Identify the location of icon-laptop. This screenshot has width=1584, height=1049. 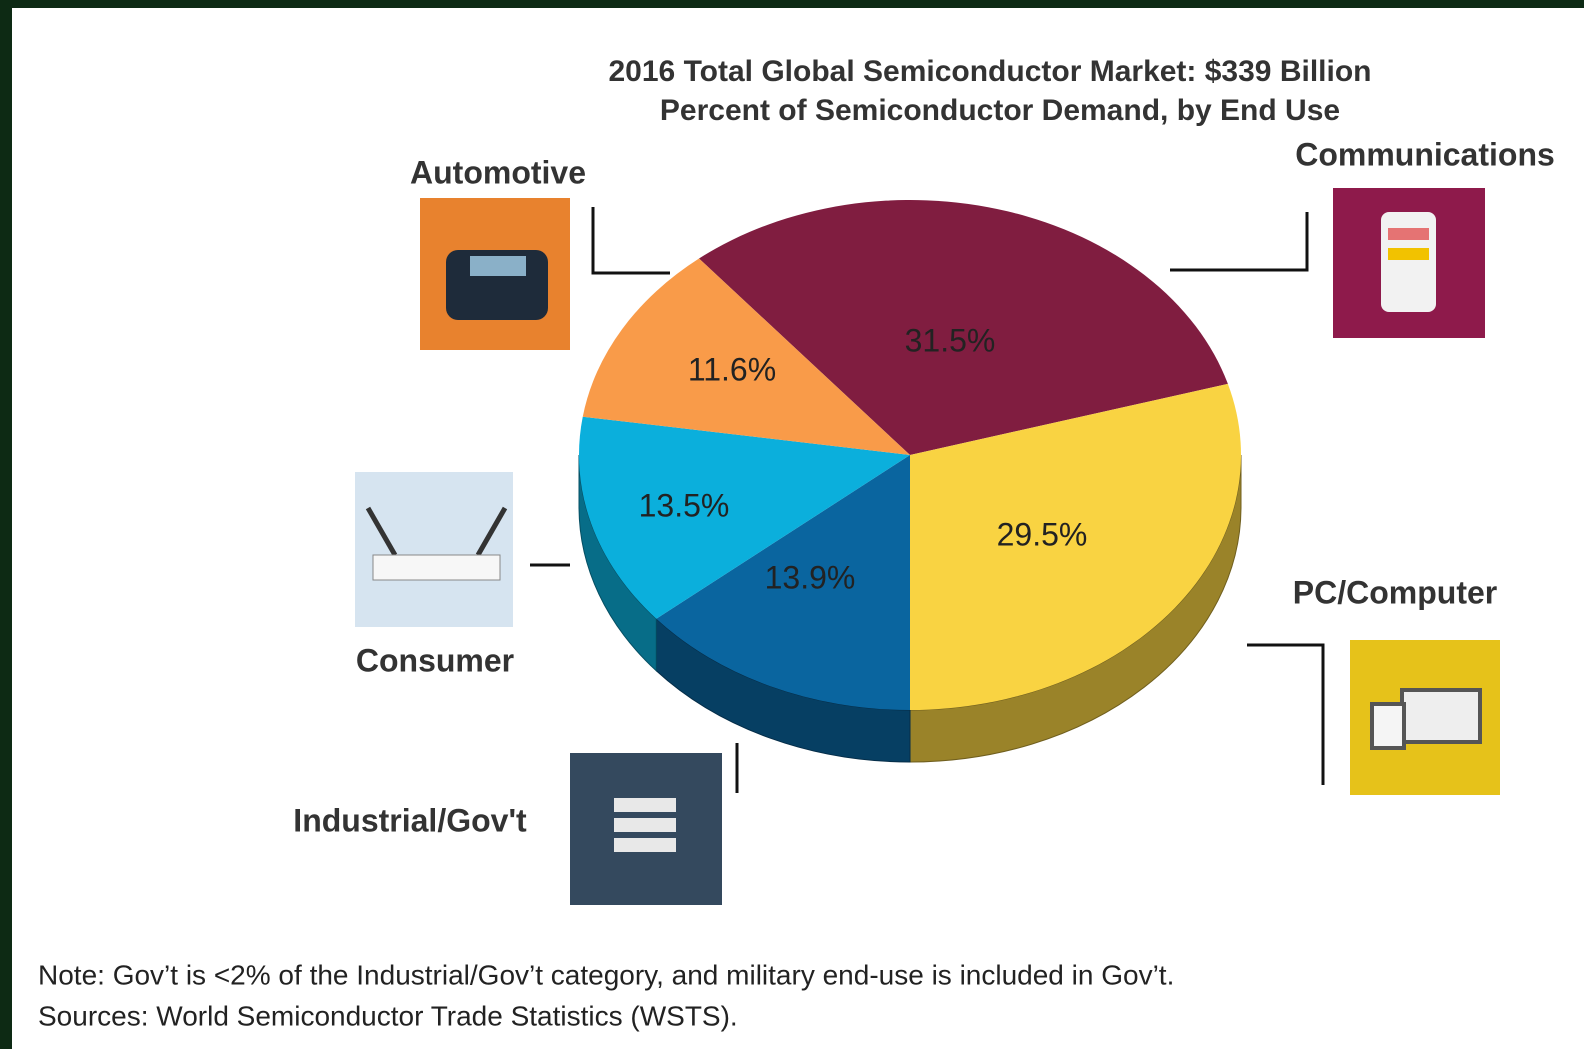
(1441, 716).